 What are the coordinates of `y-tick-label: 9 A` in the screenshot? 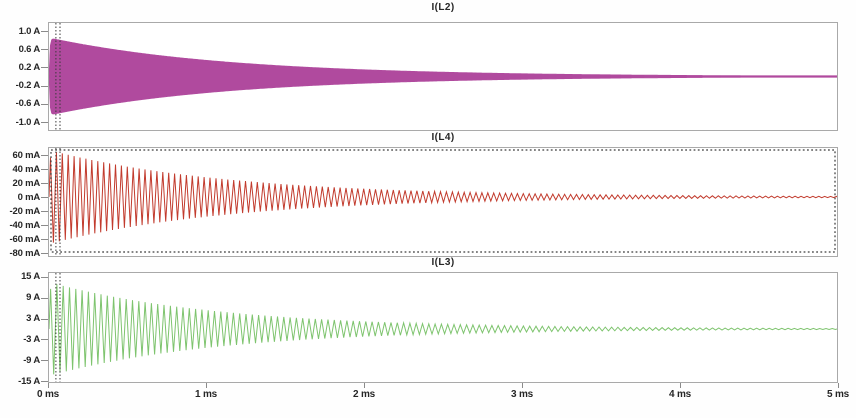 It's located at (33, 298).